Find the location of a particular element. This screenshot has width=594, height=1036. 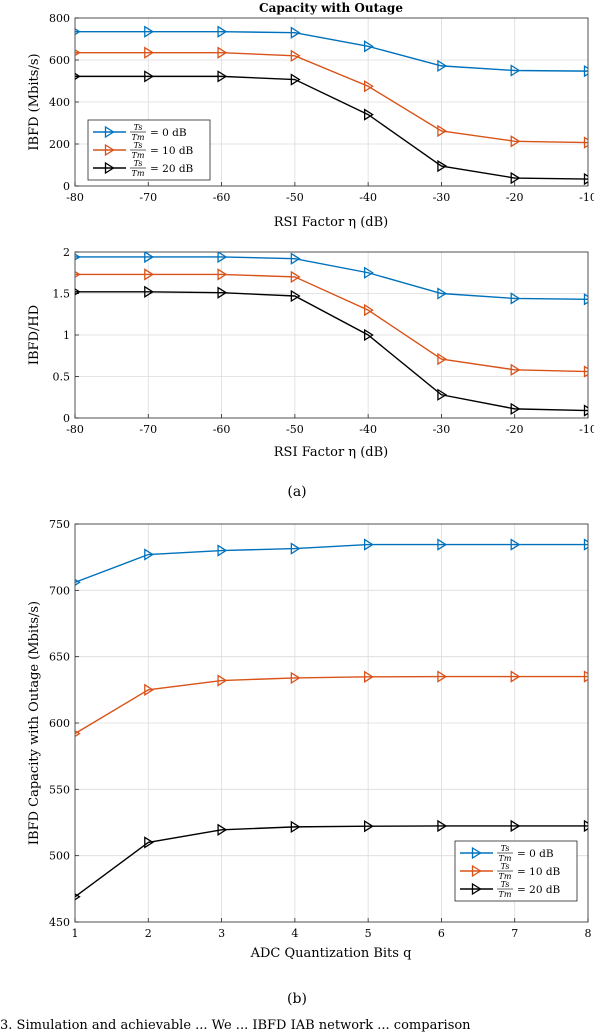

y-tick-label: 650 is located at coordinates (59, 657).